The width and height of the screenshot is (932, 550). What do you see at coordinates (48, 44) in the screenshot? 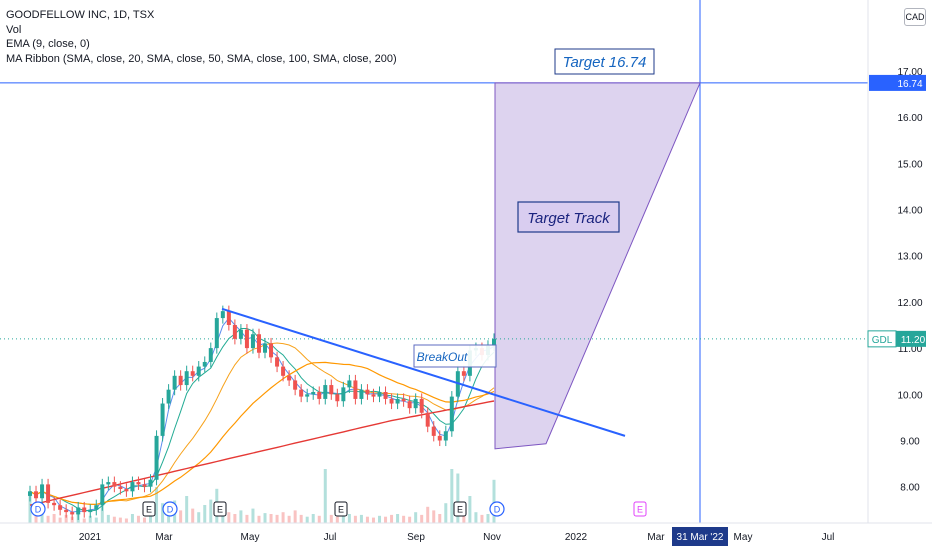
I see `ema-indicator-label: EMA (9, close, 0)` at bounding box center [48, 44].